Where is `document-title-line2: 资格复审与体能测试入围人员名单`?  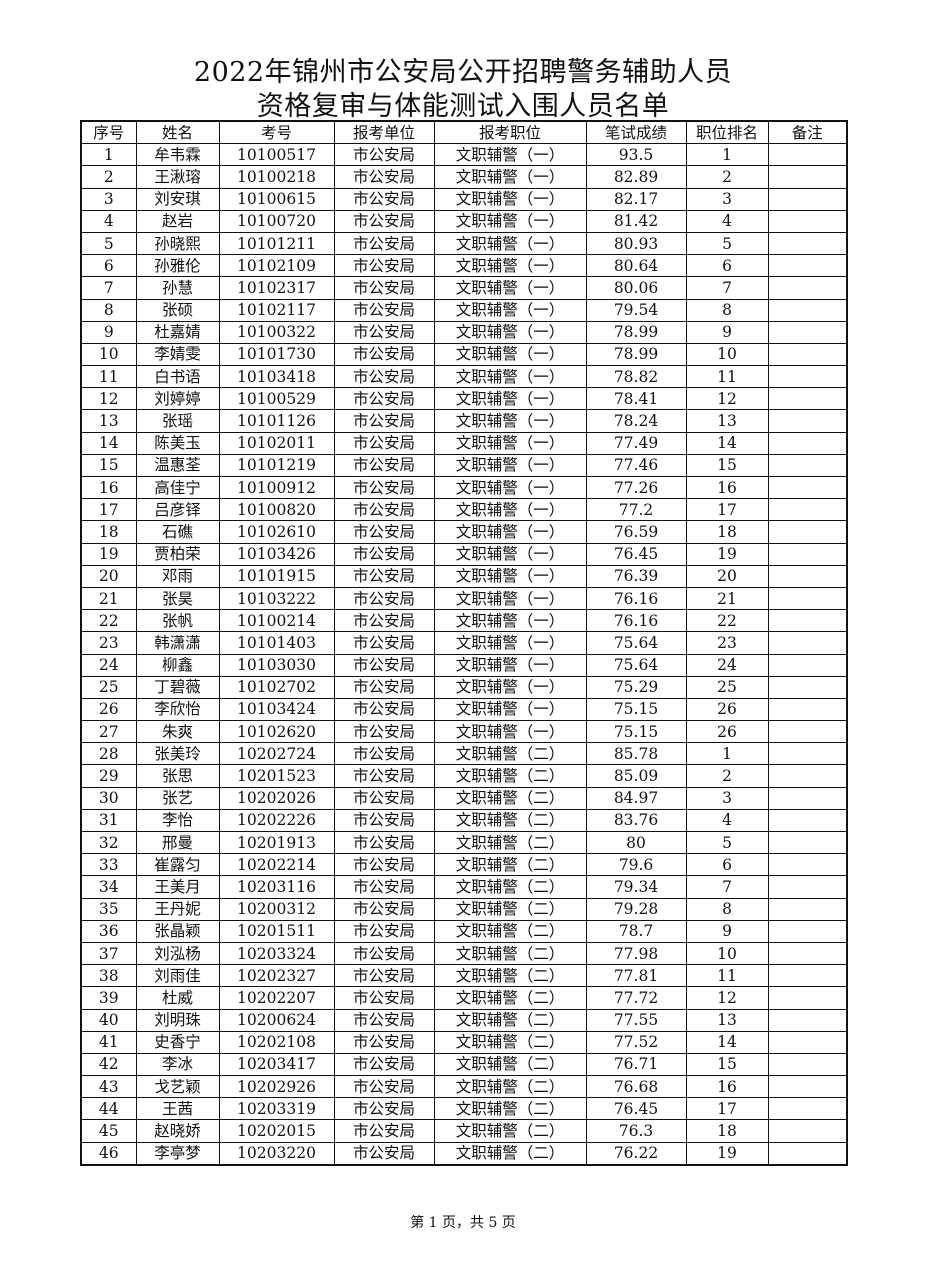 document-title-line2: 资格复审与体能测试入围人员名单 is located at coordinates (463, 106).